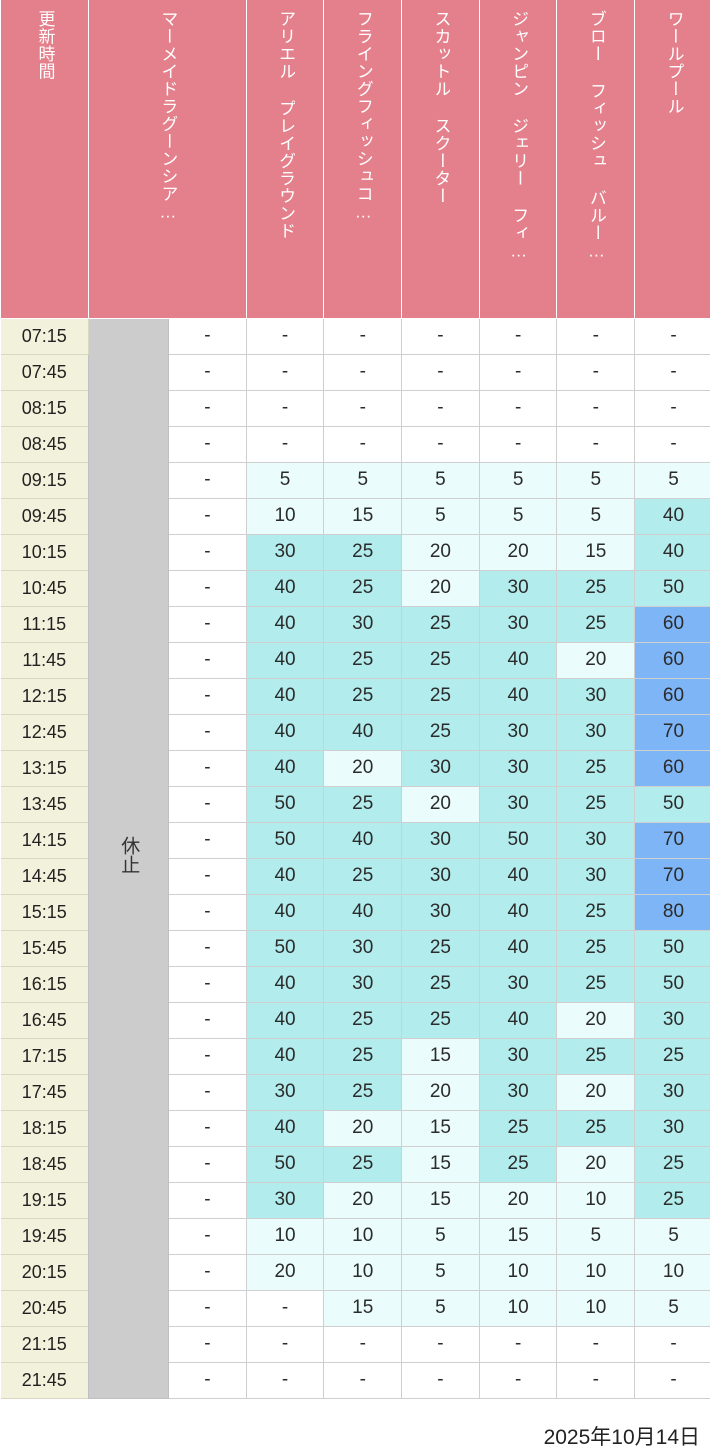 This screenshot has width=710, height=1452. I want to click on header-attraction-3: スカットル スクーター, so click(440, 159).